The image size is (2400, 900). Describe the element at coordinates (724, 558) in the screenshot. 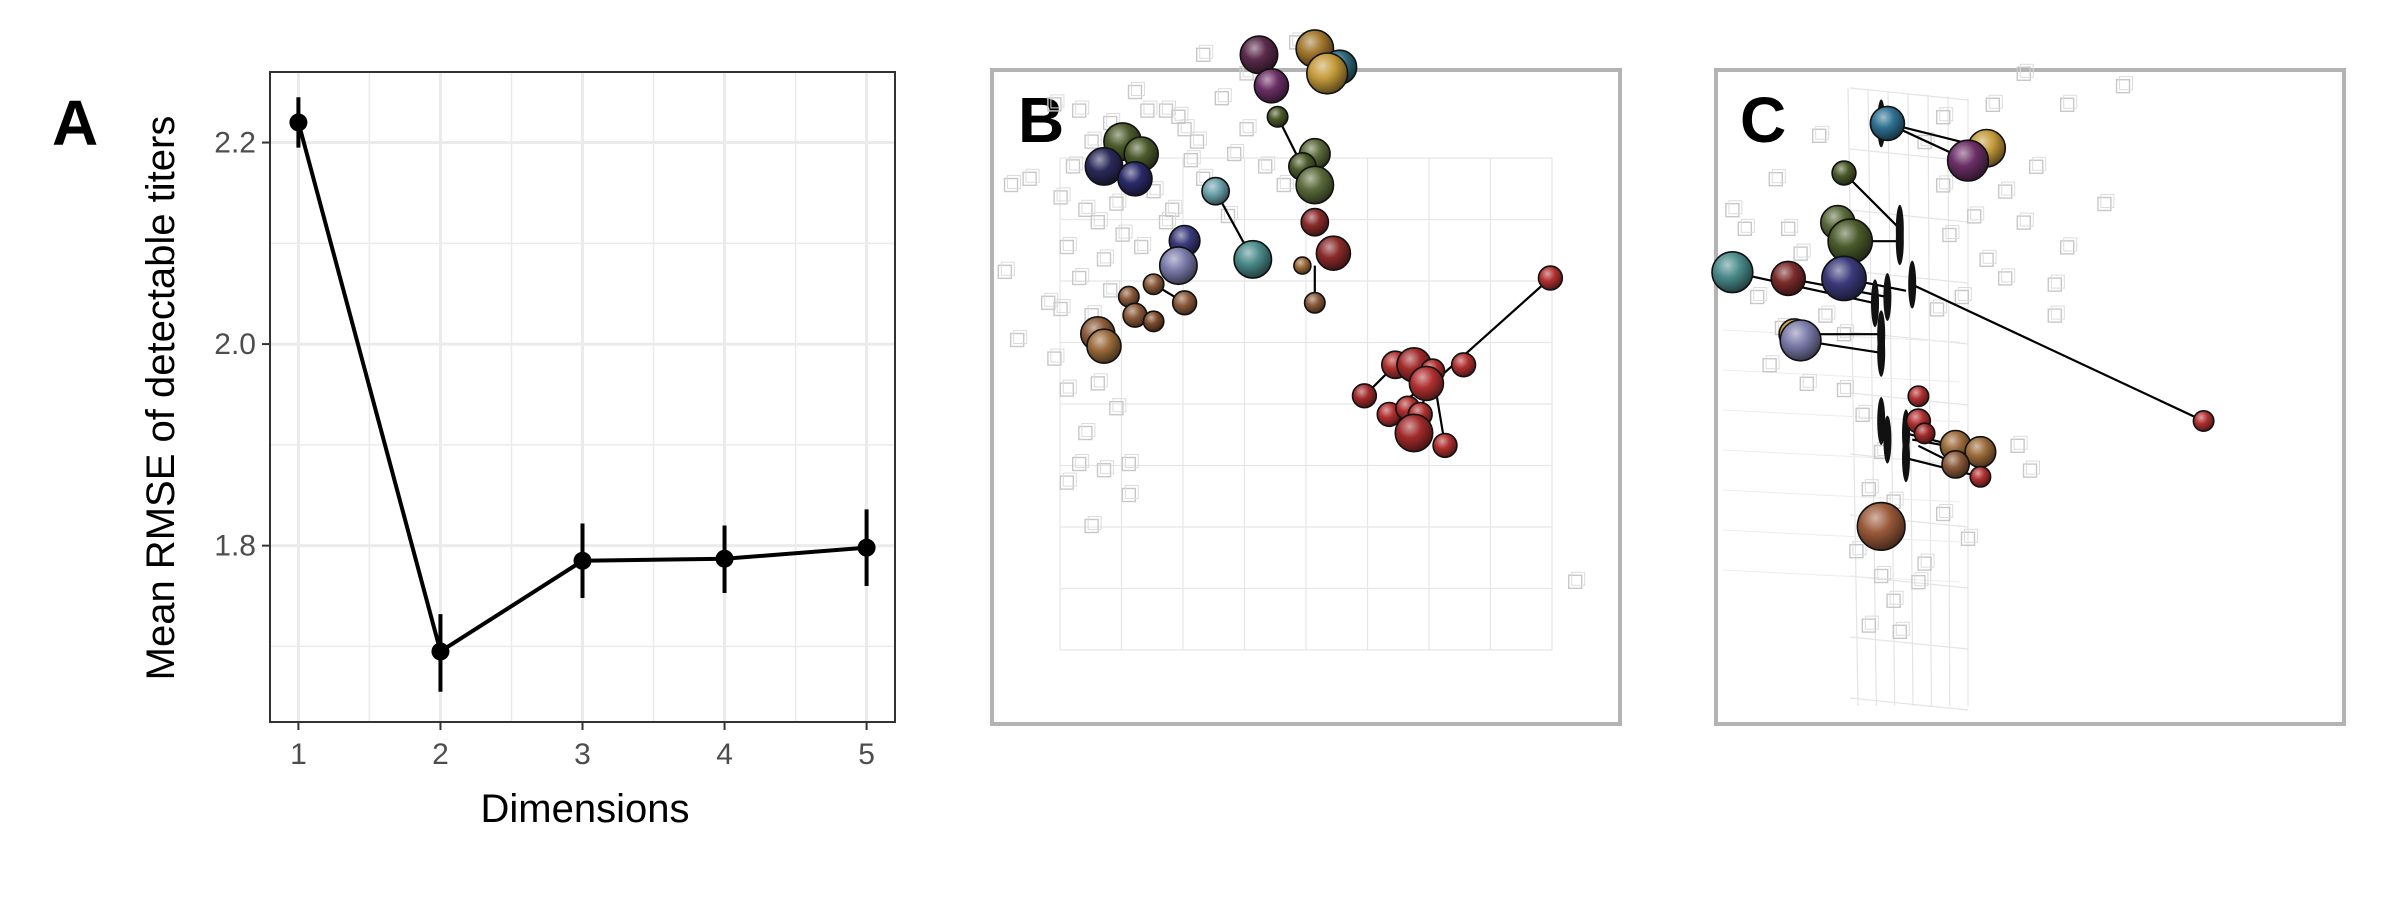

I see `data-point` at that location.